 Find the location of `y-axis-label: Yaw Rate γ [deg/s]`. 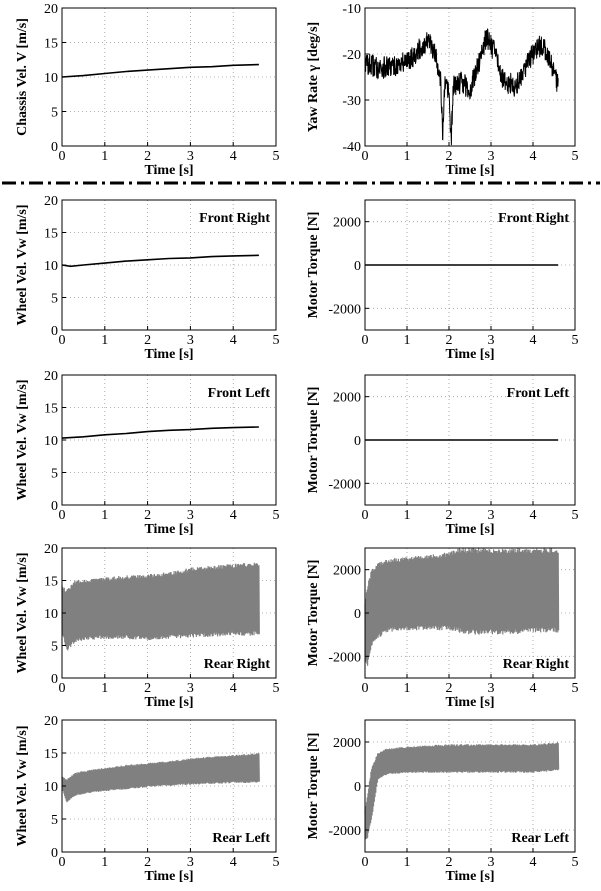

y-axis-label: Yaw Rate γ [deg/s] is located at coordinates (313, 77).